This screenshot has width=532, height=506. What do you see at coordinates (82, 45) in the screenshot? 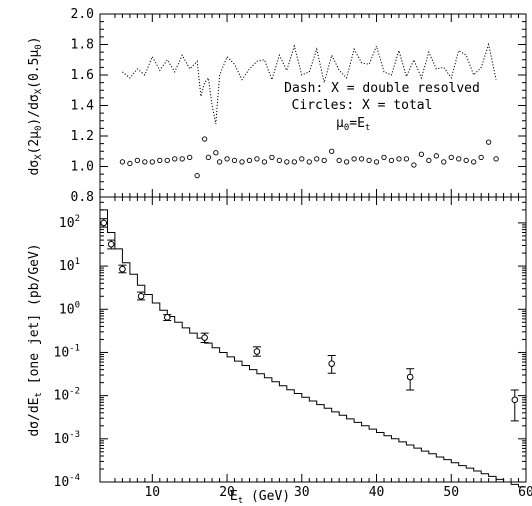
I see `top-y-tick-label: 1.8` at bounding box center [82, 45].